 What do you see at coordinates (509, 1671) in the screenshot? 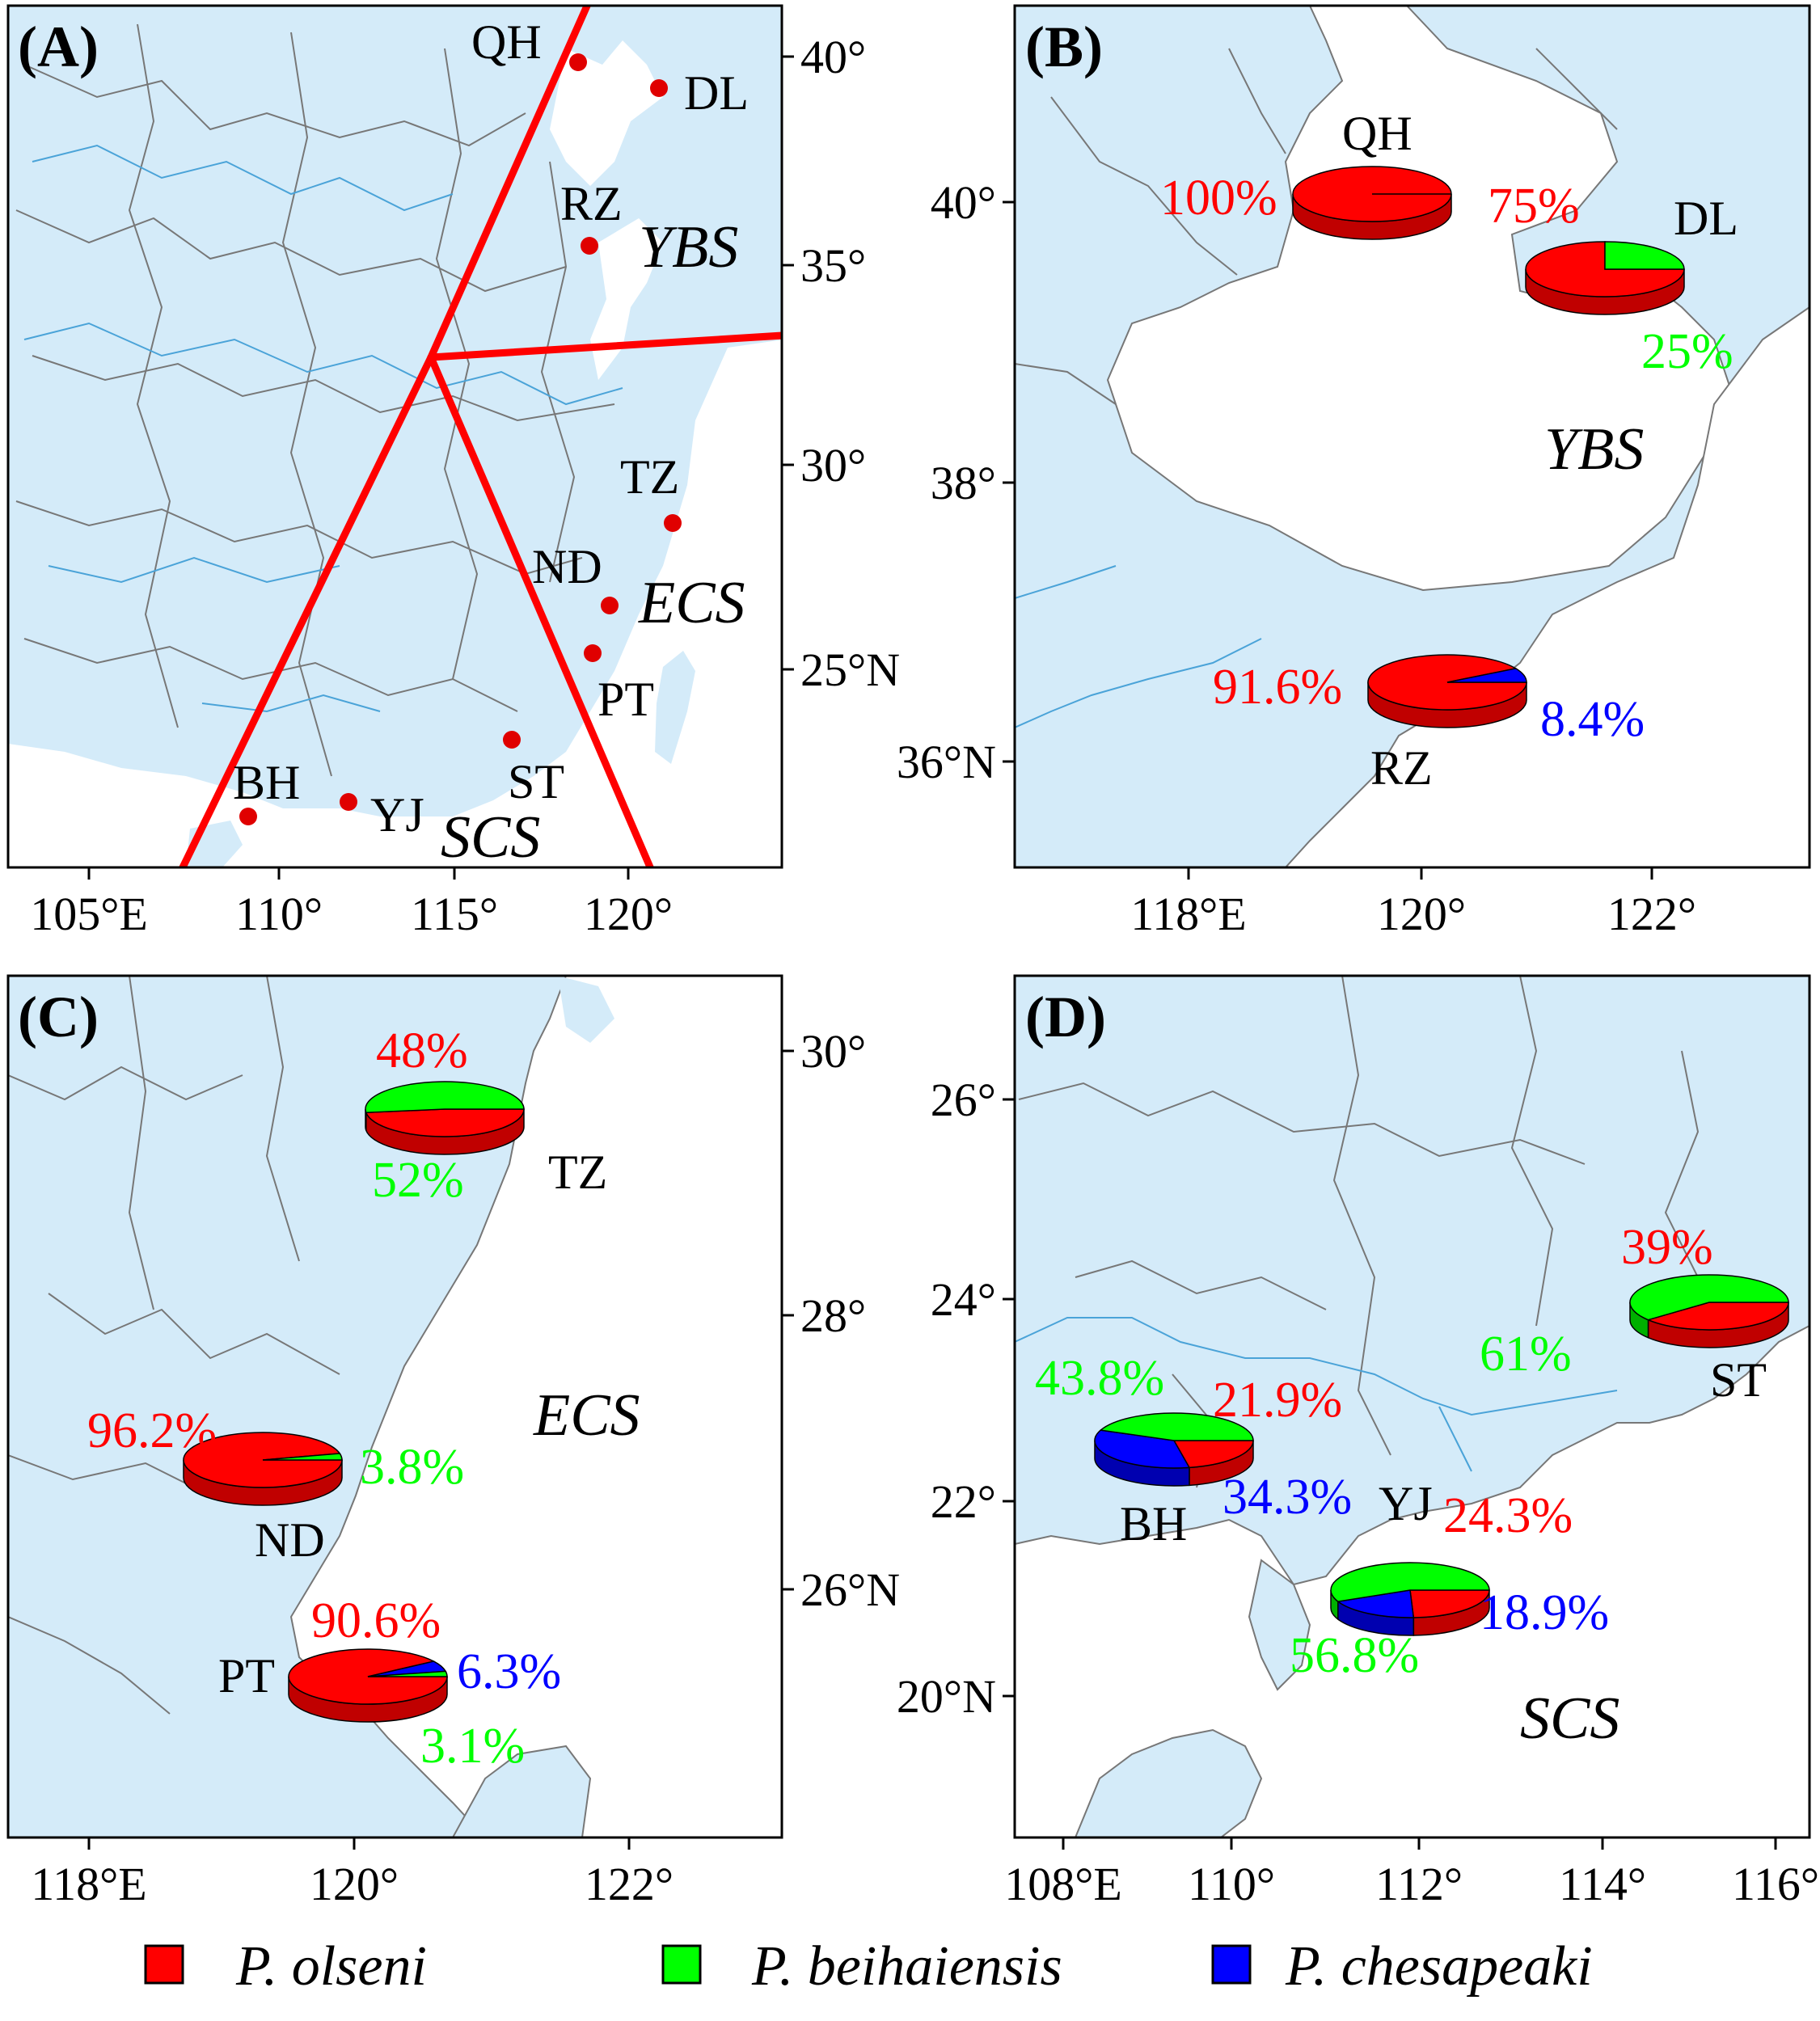
I see `pct-pt-chesapeaki: 6.3%` at bounding box center [509, 1671].